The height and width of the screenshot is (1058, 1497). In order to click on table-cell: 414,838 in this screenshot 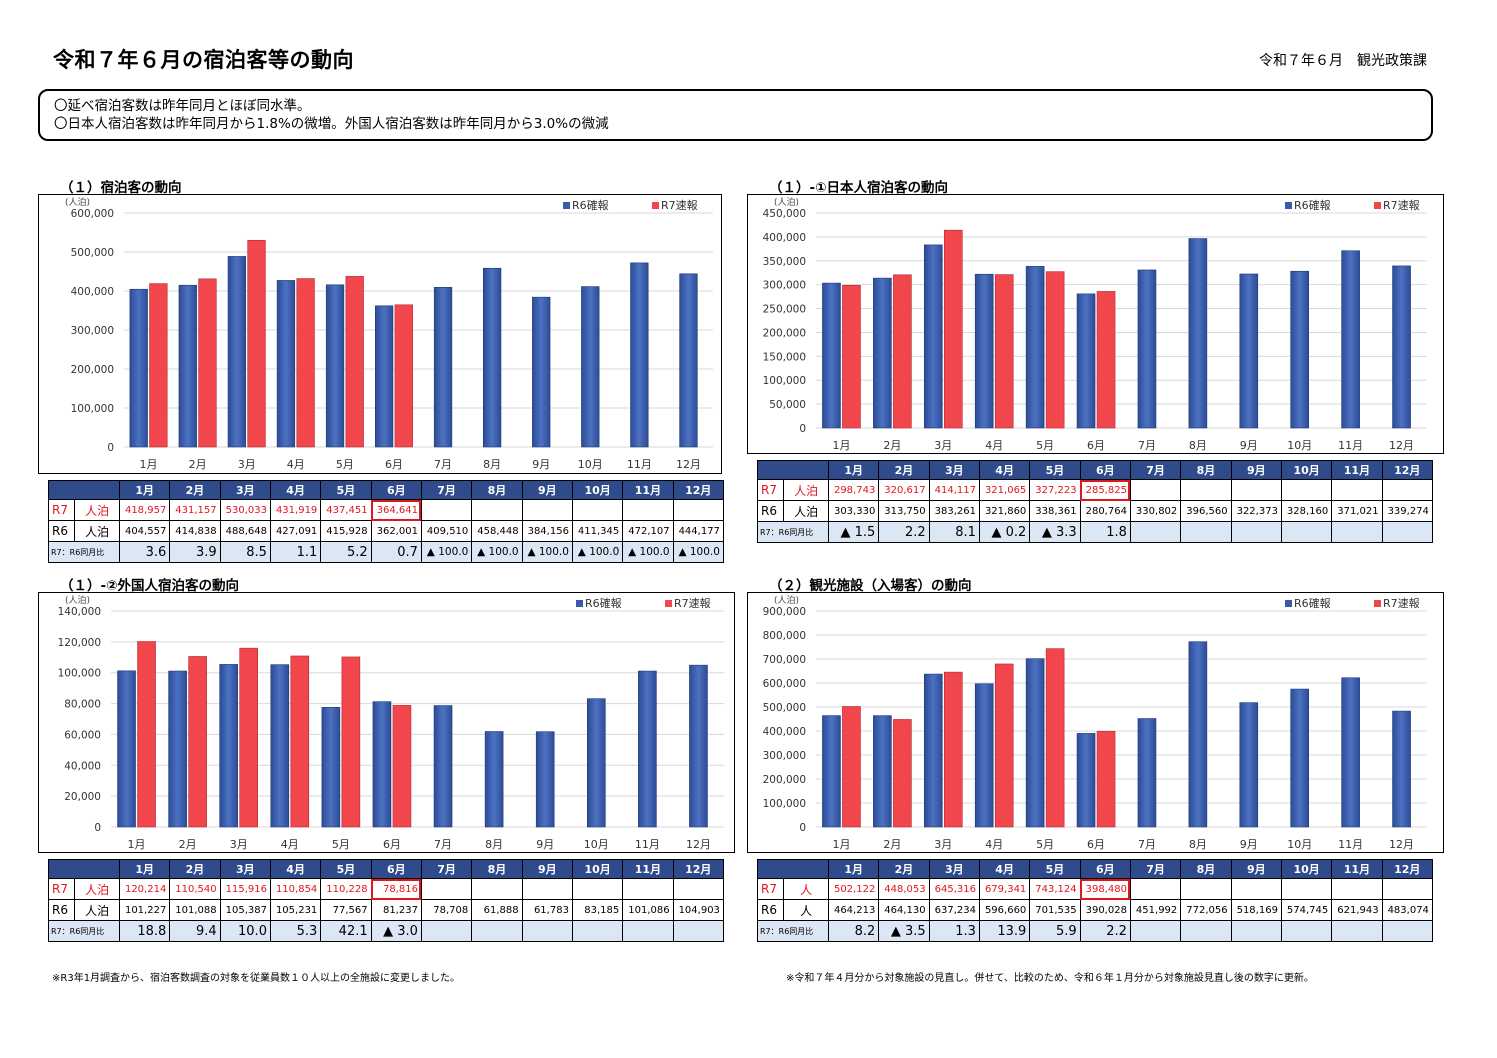, I will do `click(195, 531)`.